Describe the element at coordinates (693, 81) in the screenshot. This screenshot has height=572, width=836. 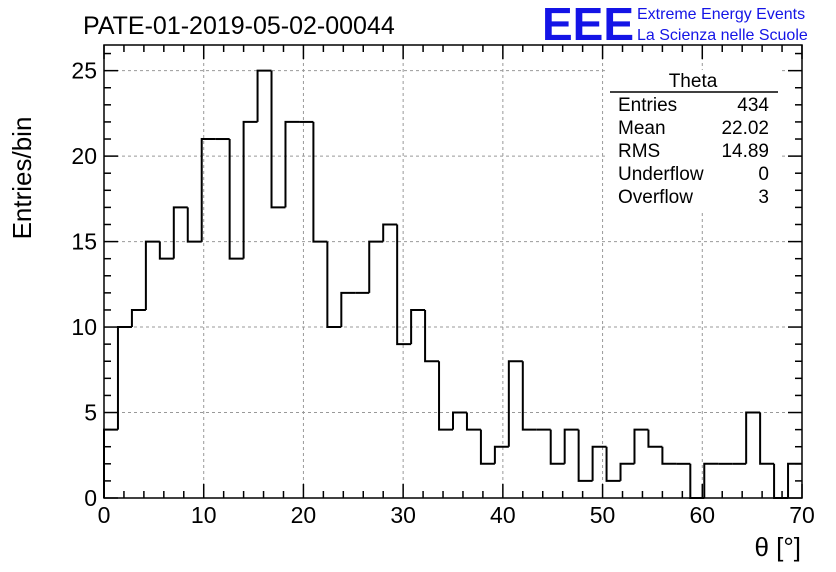
I see `stats-box-title: Theta` at that location.